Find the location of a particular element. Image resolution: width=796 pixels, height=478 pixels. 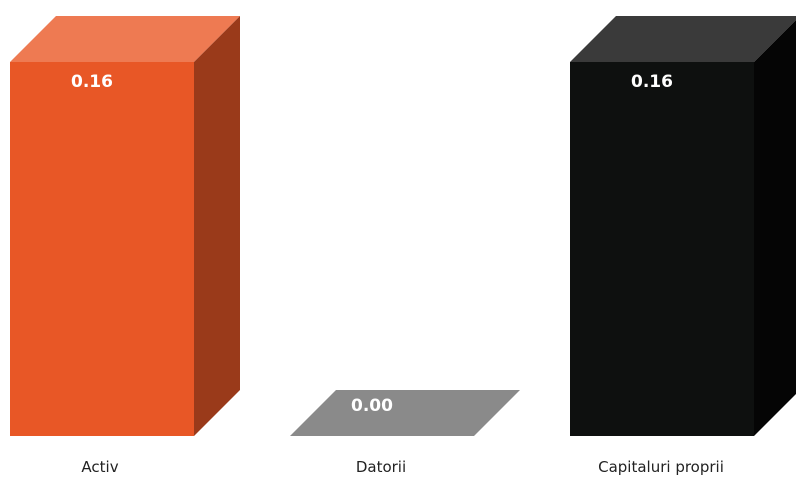

data-label-2: 0.16 is located at coordinates (652, 82).